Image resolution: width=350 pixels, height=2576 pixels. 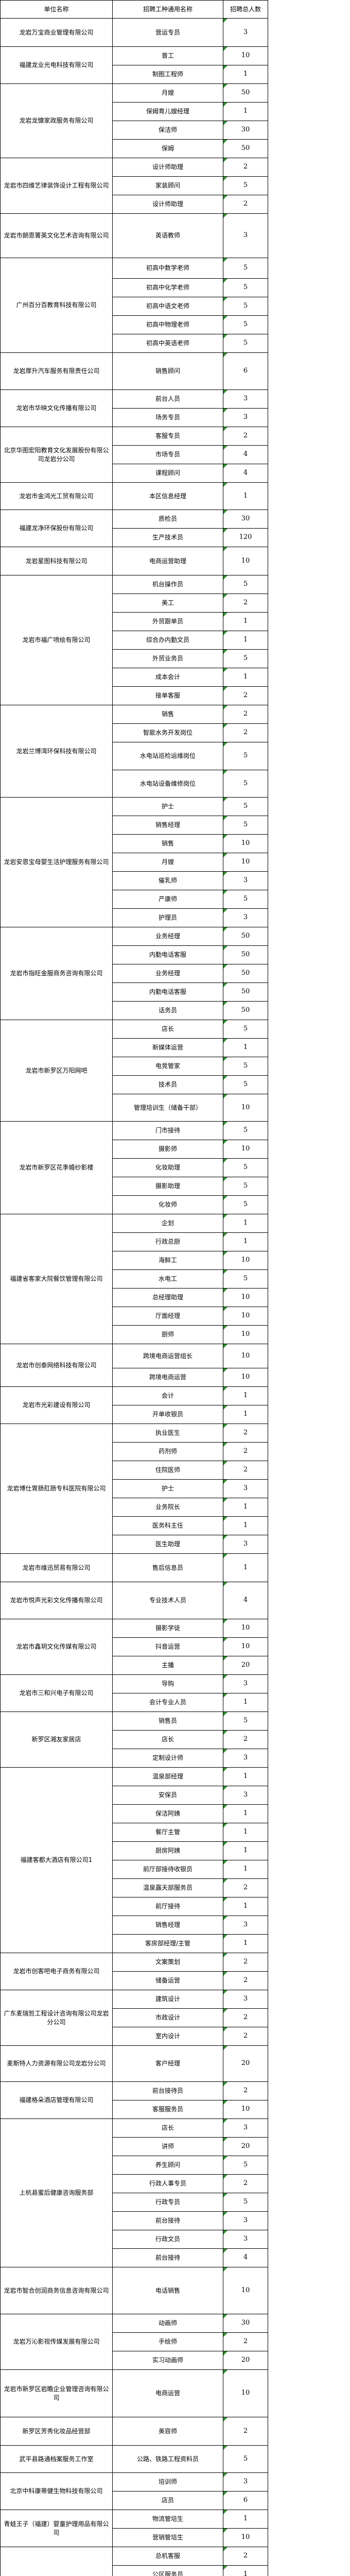 What do you see at coordinates (167, 2183) in the screenshot?
I see `position-title-cell: 行政人事专员` at bounding box center [167, 2183].